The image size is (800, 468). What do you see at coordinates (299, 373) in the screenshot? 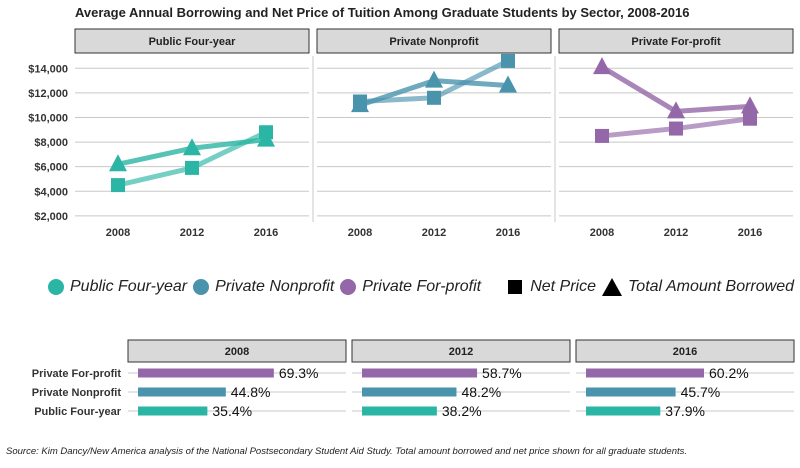
I see `bar-value-label-private-for-profit-2008: 69.3%` at bounding box center [299, 373].